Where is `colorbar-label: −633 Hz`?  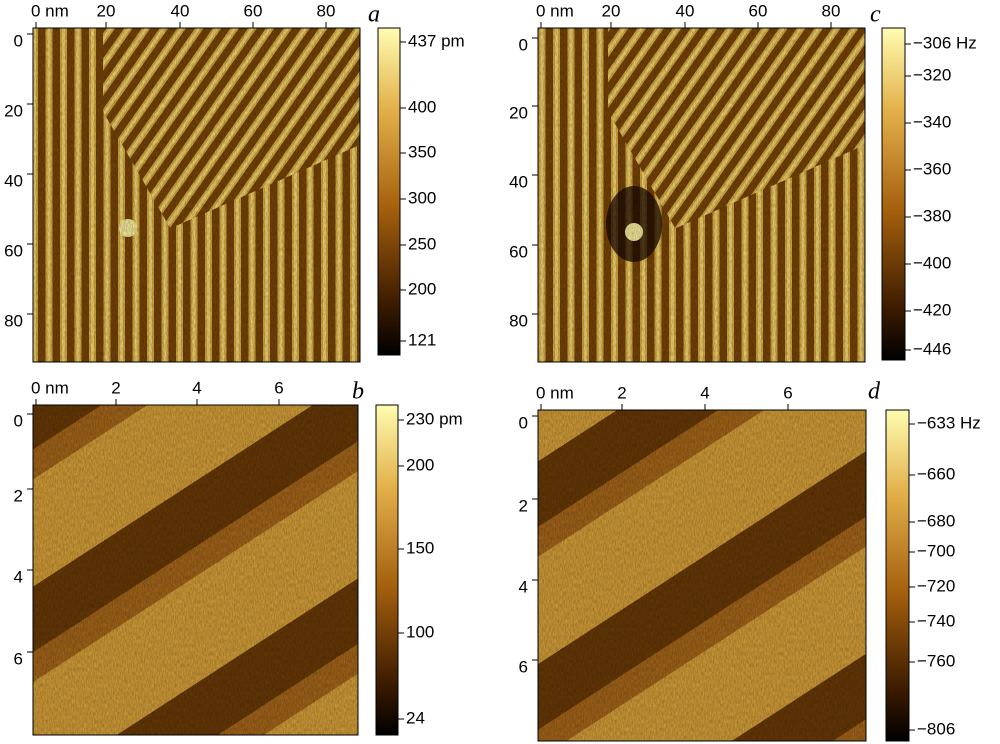 colorbar-label: −633 Hz is located at coordinates (949, 422).